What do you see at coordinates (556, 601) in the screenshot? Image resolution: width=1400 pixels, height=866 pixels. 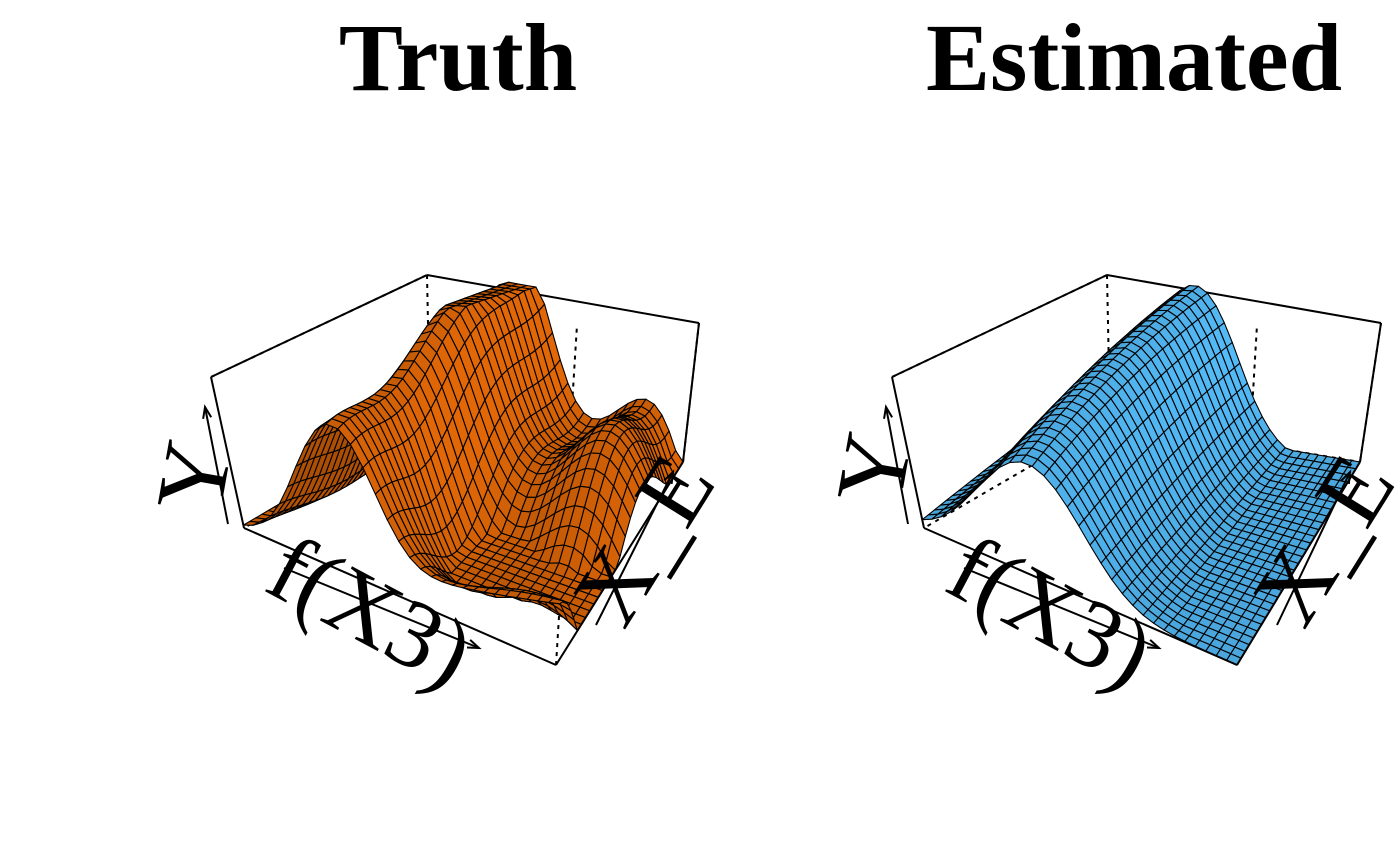 I see `surface-facet` at bounding box center [556, 601].